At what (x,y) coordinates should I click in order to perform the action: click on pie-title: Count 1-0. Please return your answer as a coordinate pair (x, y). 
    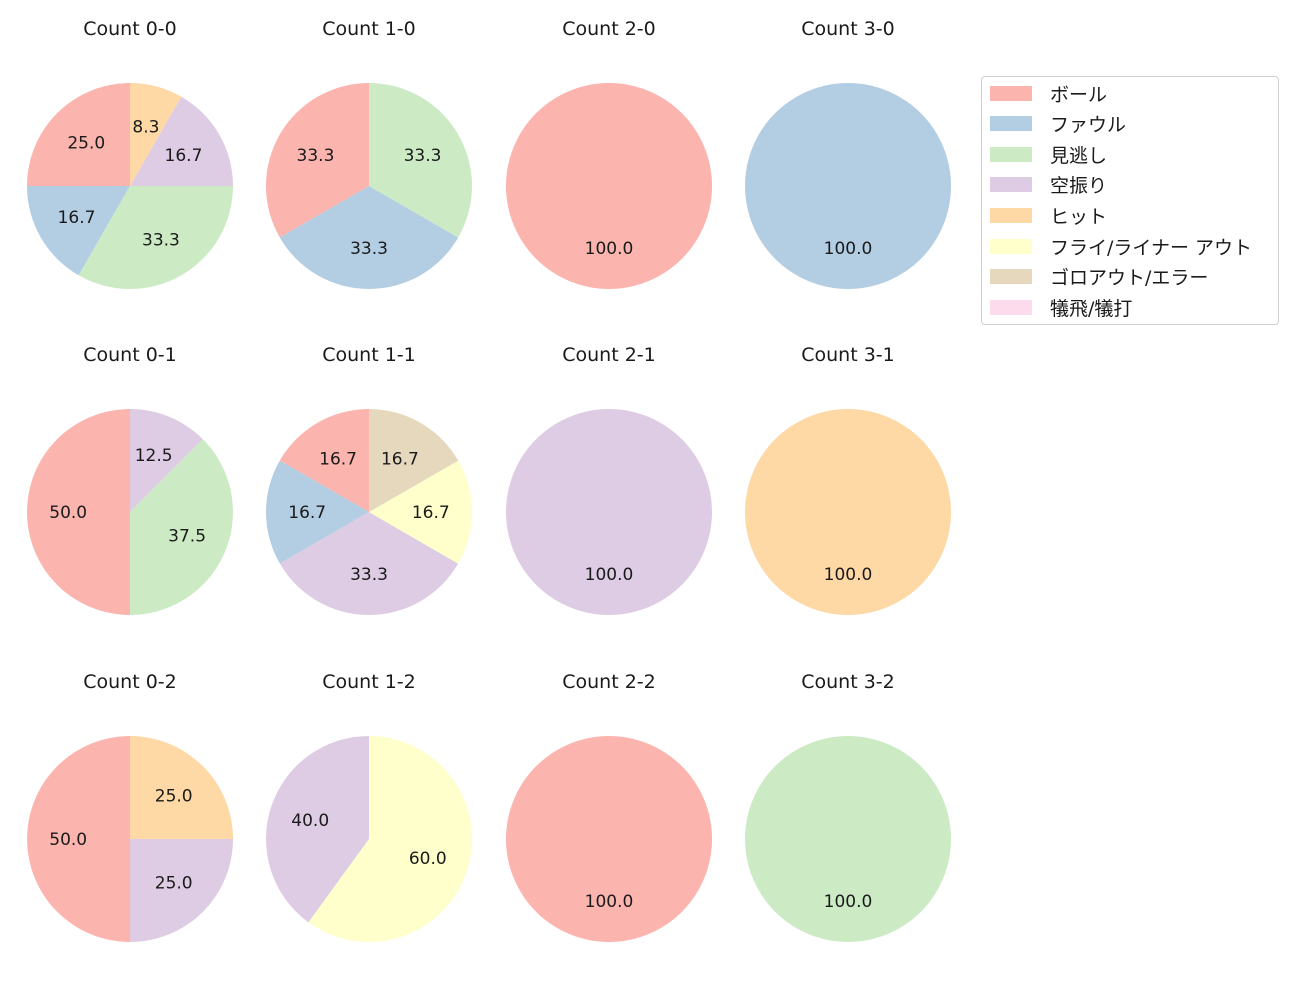
    Looking at the image, I should click on (369, 29).